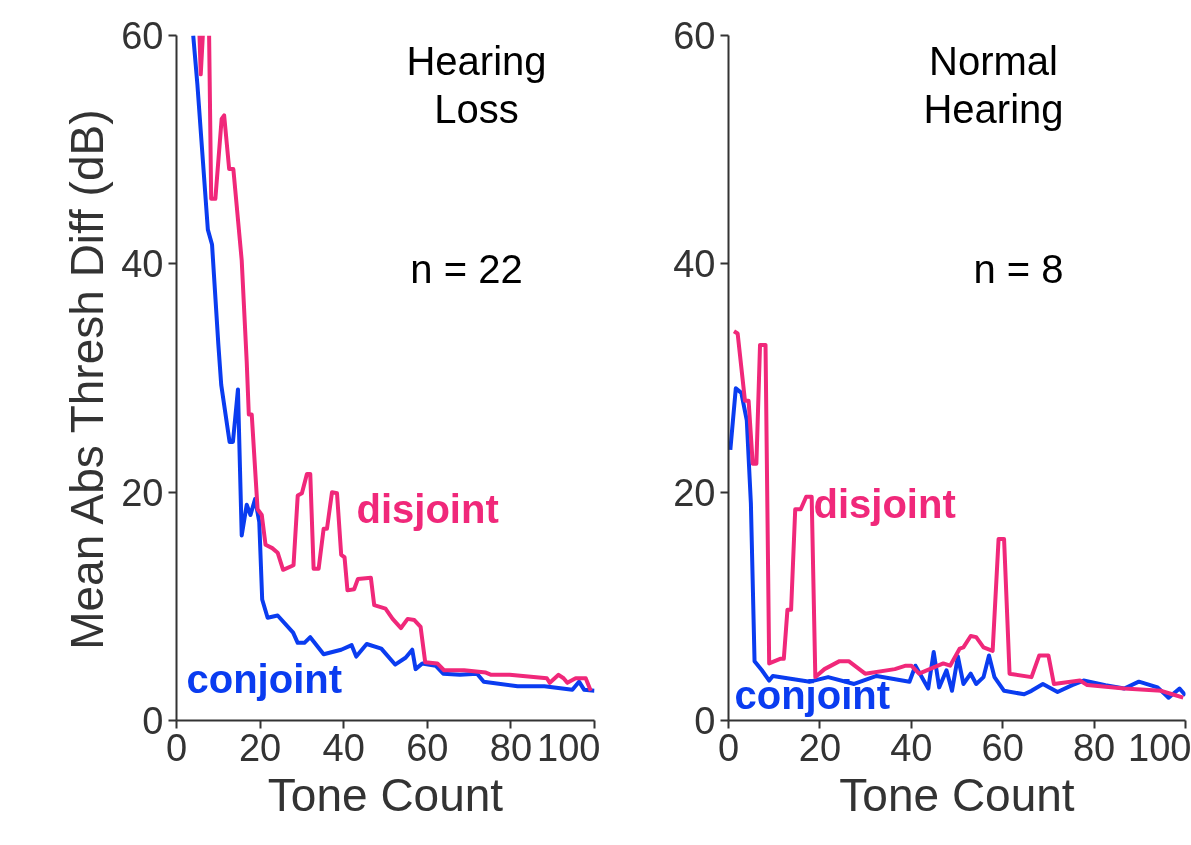  I want to click on text: Hearing Loss, so click(476, 84).